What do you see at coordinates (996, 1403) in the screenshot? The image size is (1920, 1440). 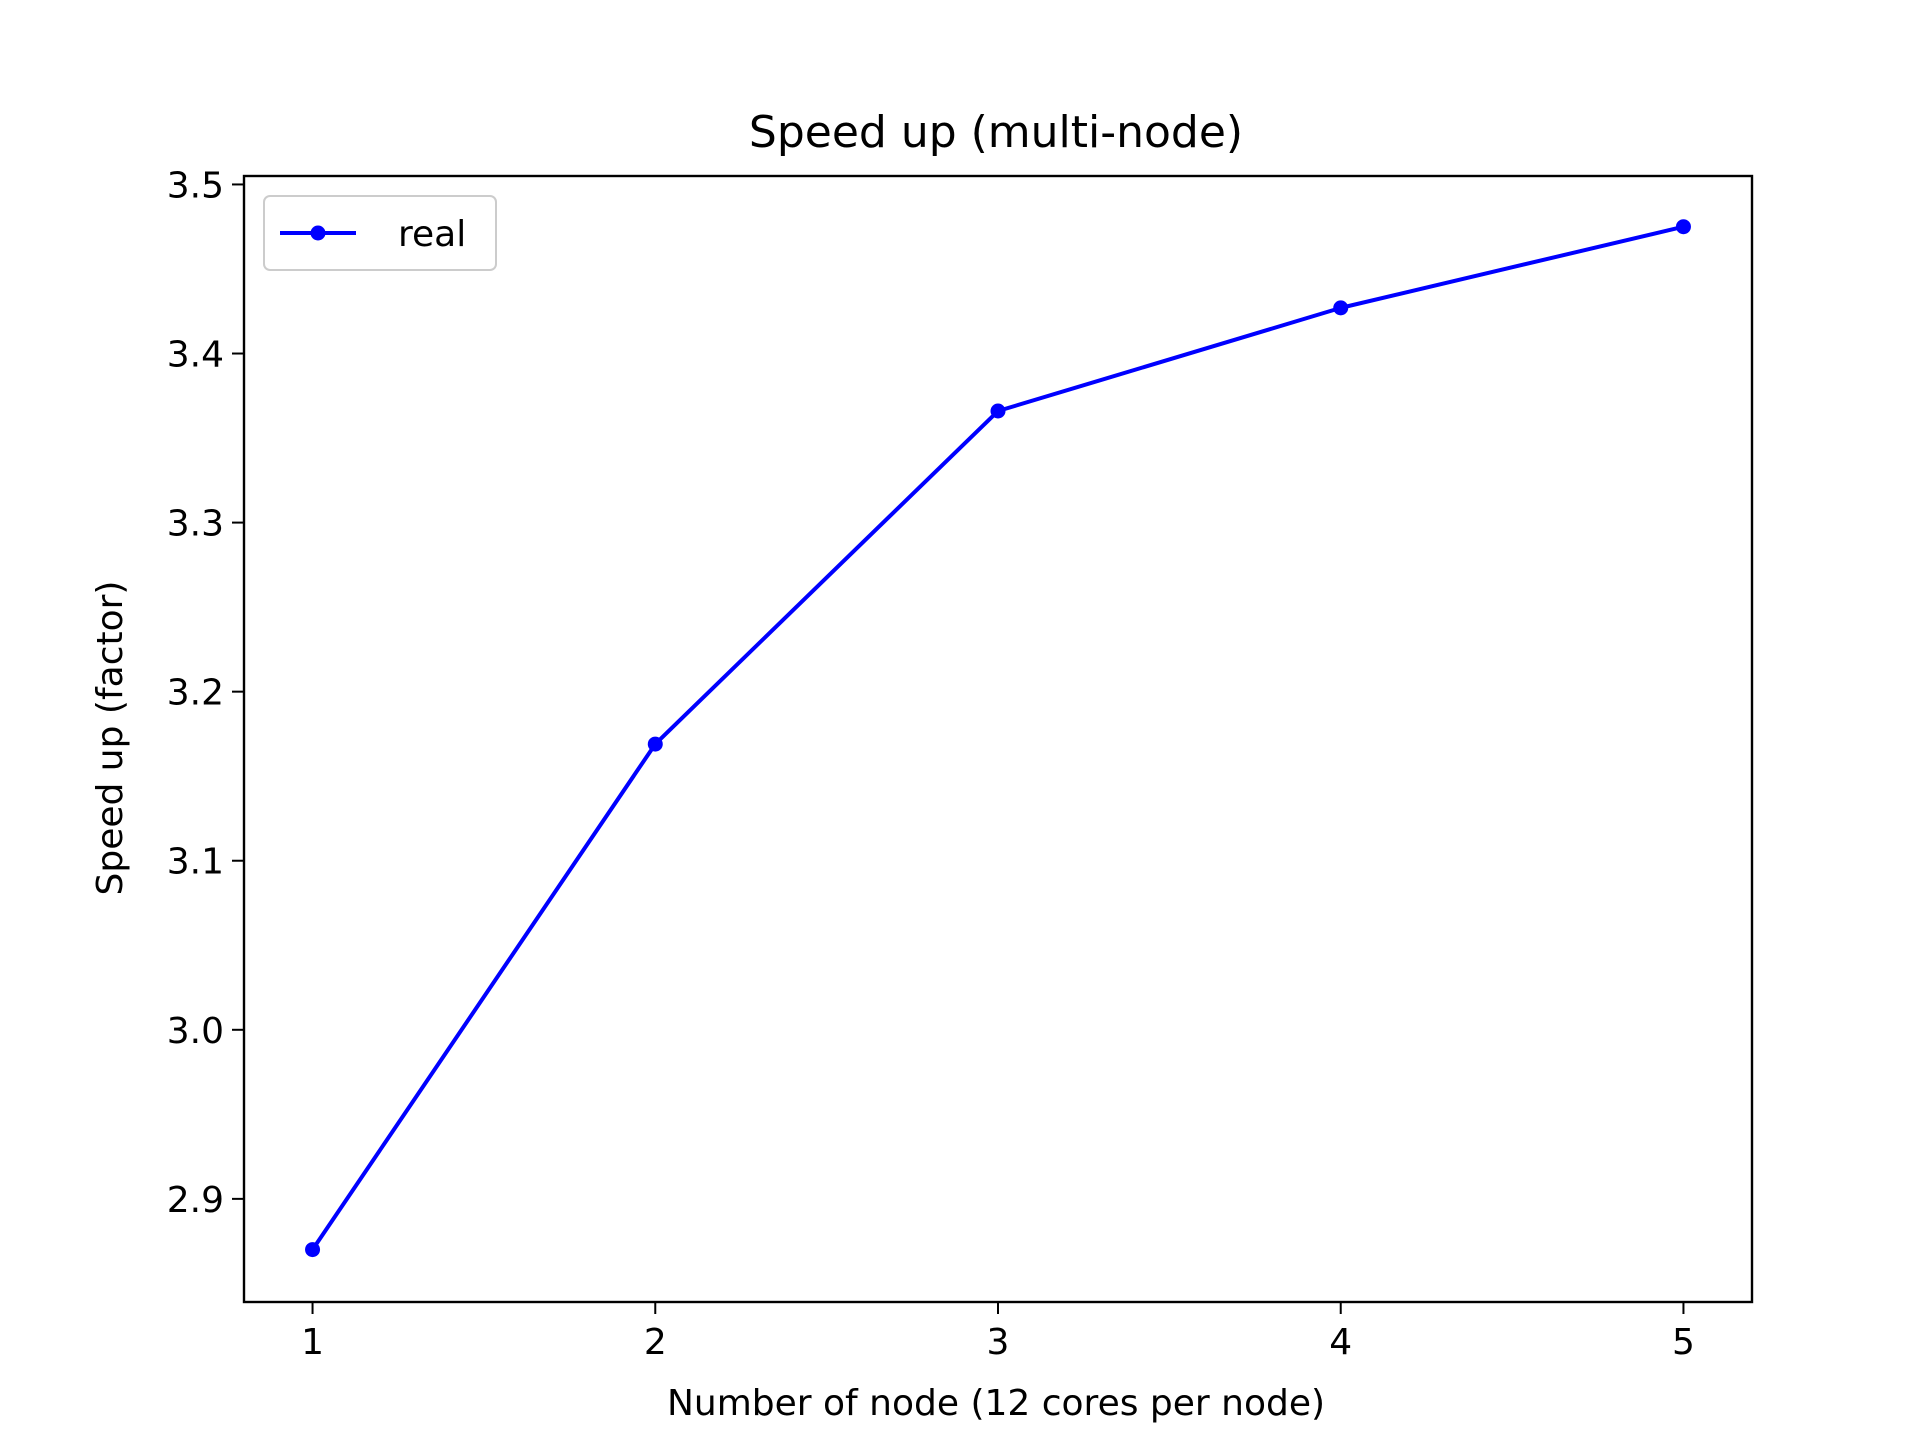 I see `x-axis-label: Number of node (12 cores per node)` at bounding box center [996, 1403].